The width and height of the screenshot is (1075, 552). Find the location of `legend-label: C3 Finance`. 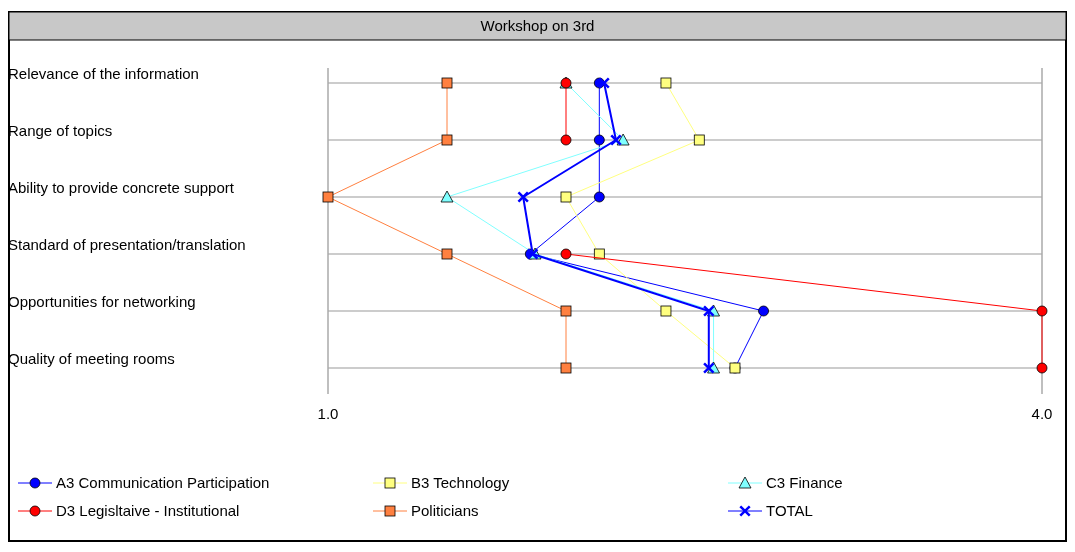

legend-label: C3 Finance is located at coordinates (804, 482).